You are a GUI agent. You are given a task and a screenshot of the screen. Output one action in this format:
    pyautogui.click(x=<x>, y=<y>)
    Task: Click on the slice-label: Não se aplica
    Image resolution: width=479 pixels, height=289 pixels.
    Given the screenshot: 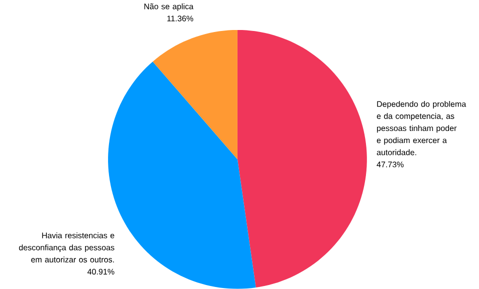 What is the action you would take?
    pyautogui.click(x=169, y=7)
    